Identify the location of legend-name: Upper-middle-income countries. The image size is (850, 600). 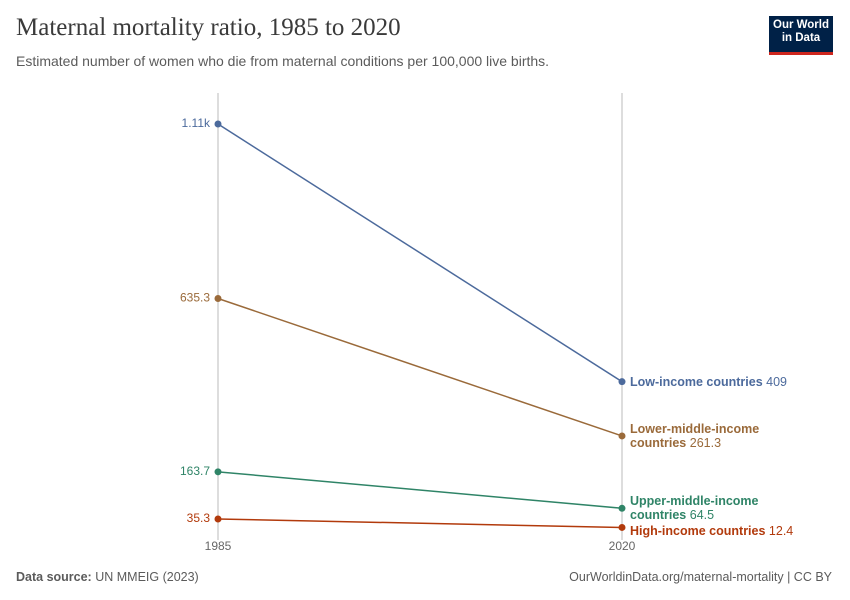
(694, 508).